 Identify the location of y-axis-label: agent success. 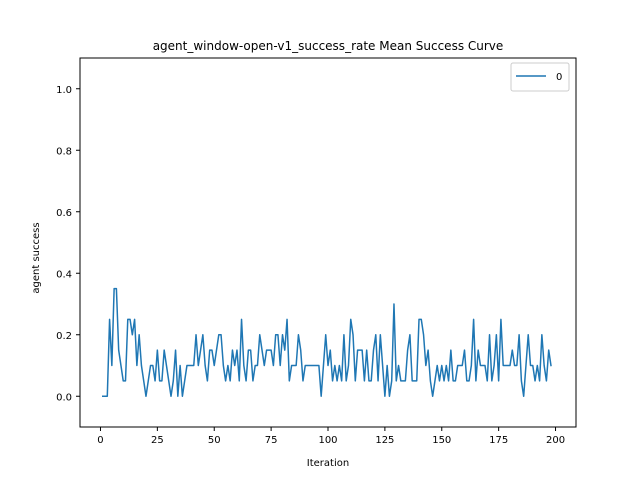
(36, 257).